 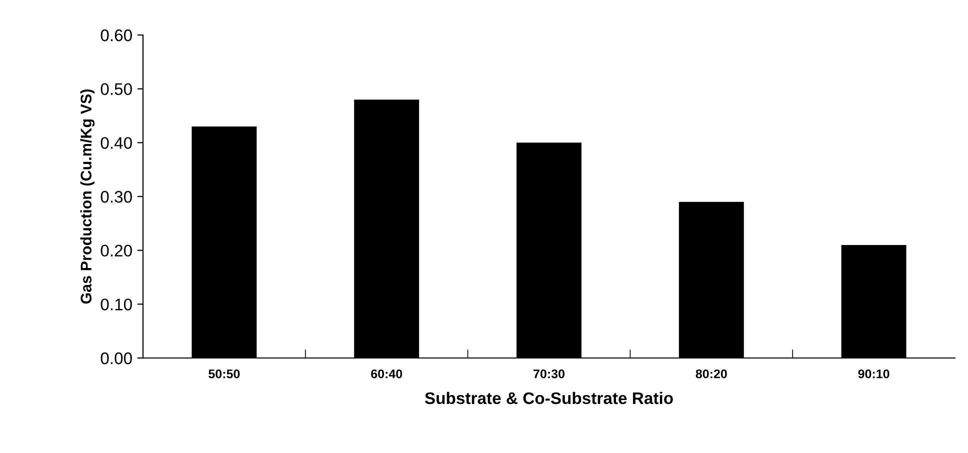 What do you see at coordinates (548, 398) in the screenshot?
I see `x-axis-title: Substrate & Co-Substrate Ratio` at bounding box center [548, 398].